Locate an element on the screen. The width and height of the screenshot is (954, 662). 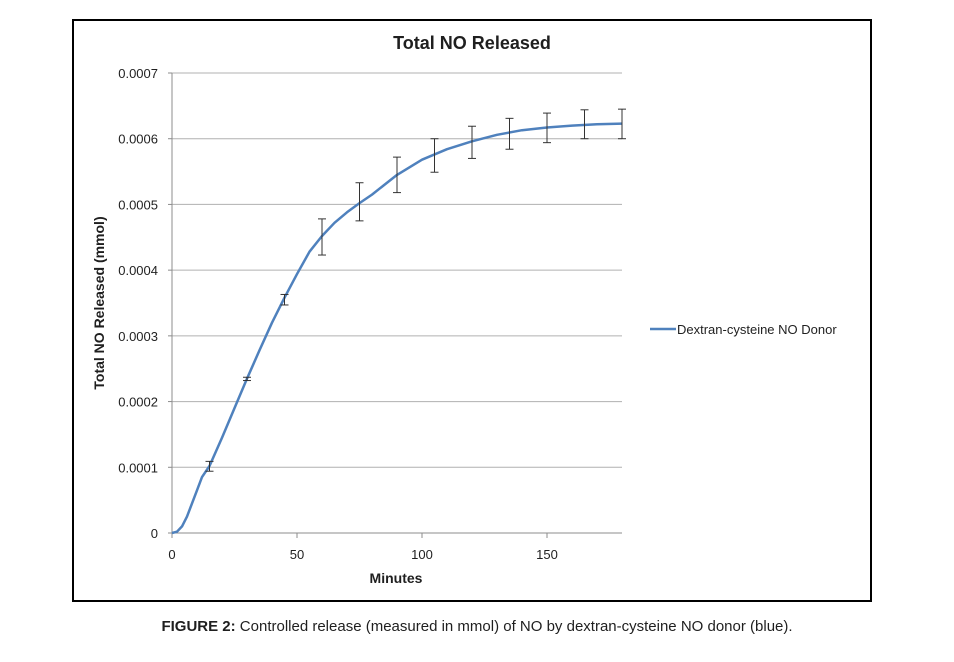
y-tick-label: 0.0006 is located at coordinates (138, 139).